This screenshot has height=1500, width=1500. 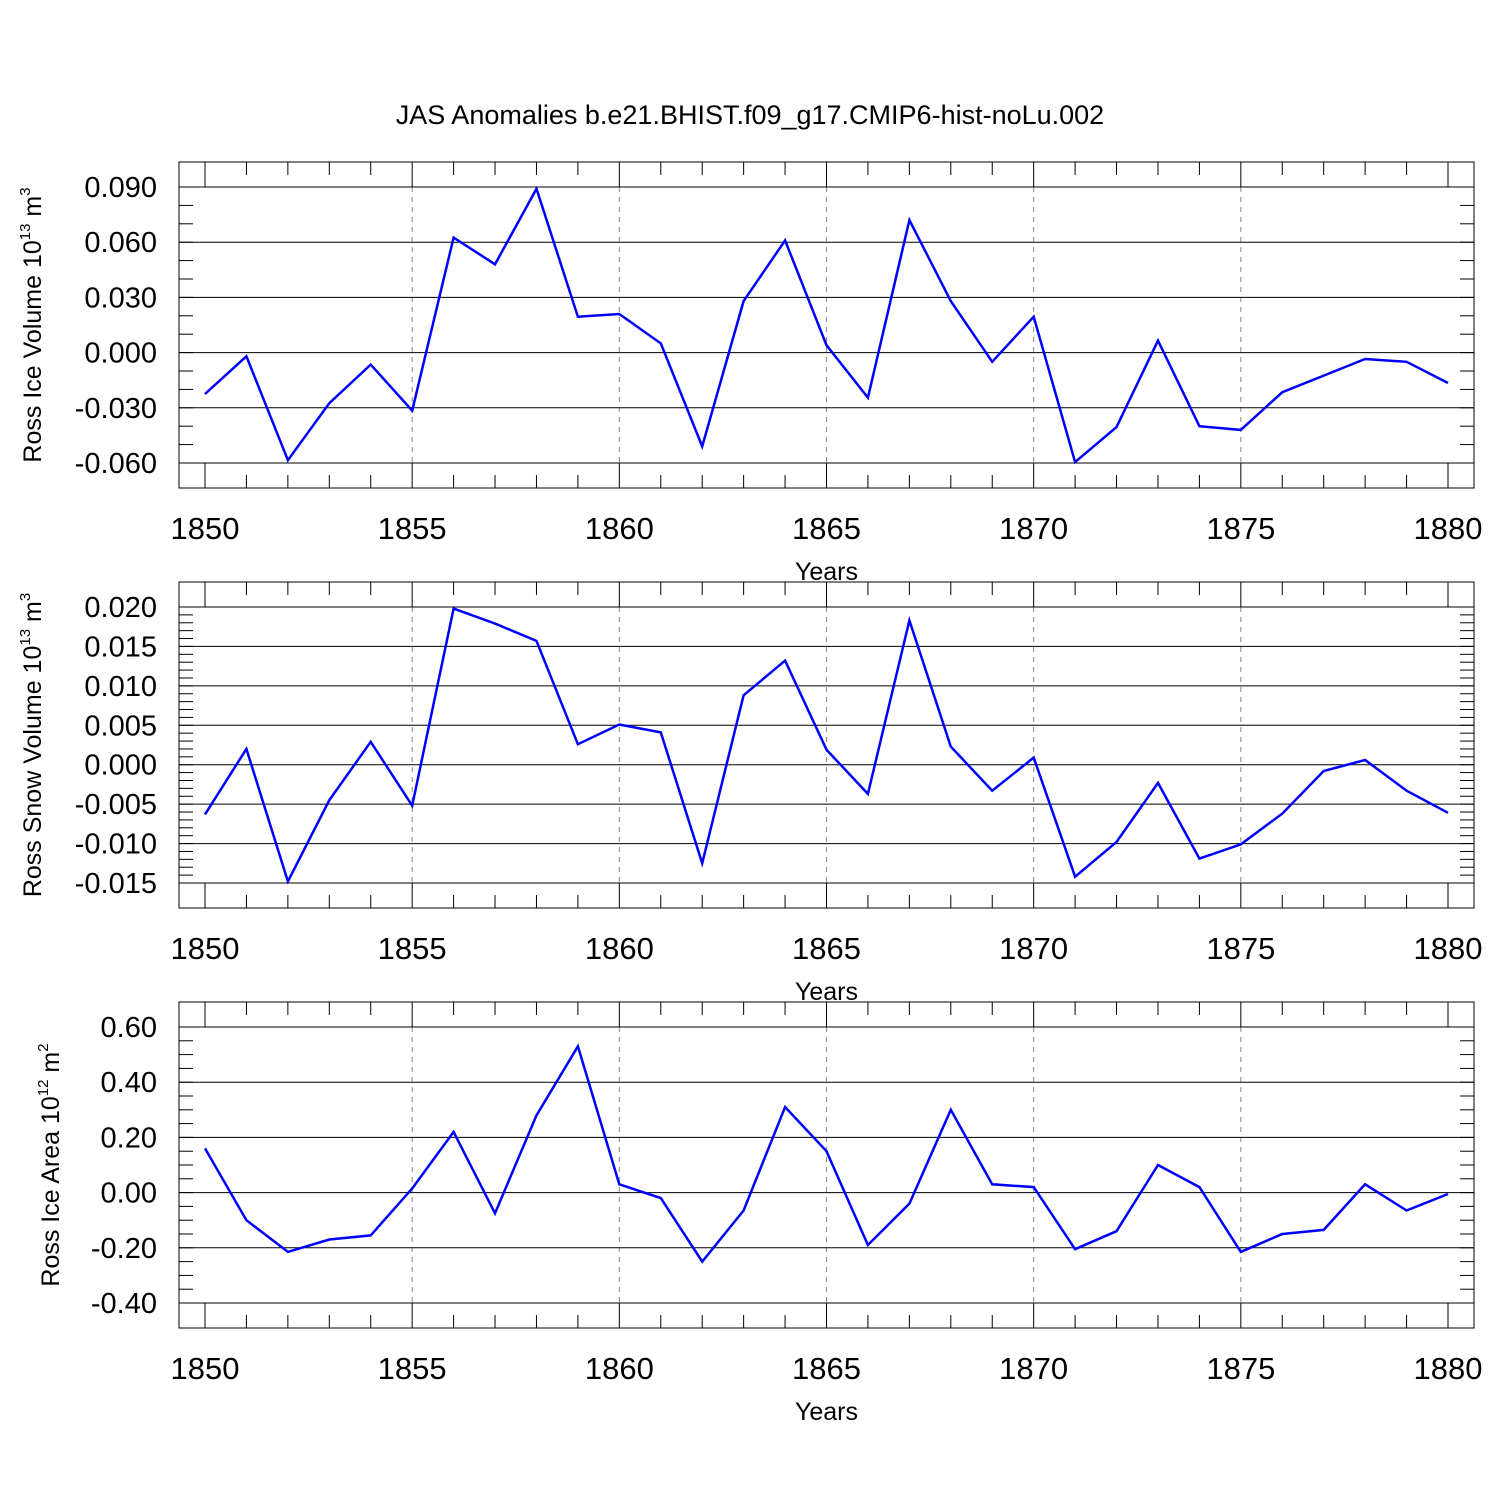 I want to click on data-series-line, so click(x=826, y=1153).